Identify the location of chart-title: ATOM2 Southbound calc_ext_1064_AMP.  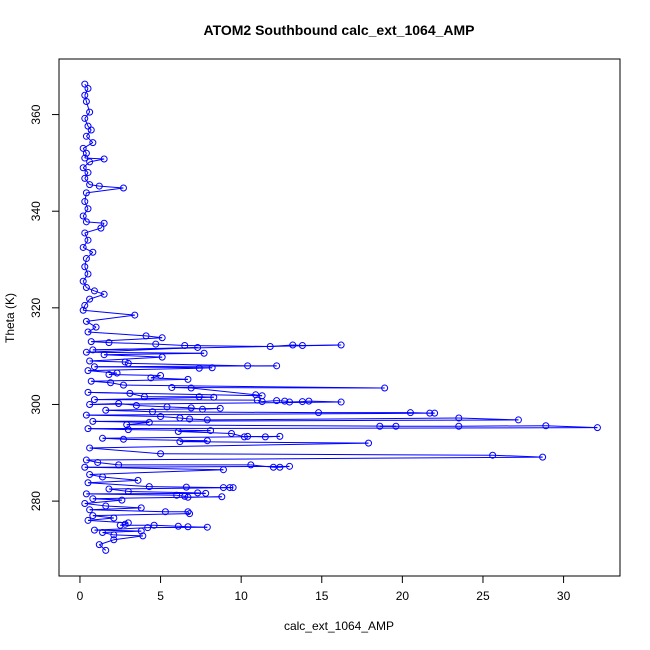
(339, 30).